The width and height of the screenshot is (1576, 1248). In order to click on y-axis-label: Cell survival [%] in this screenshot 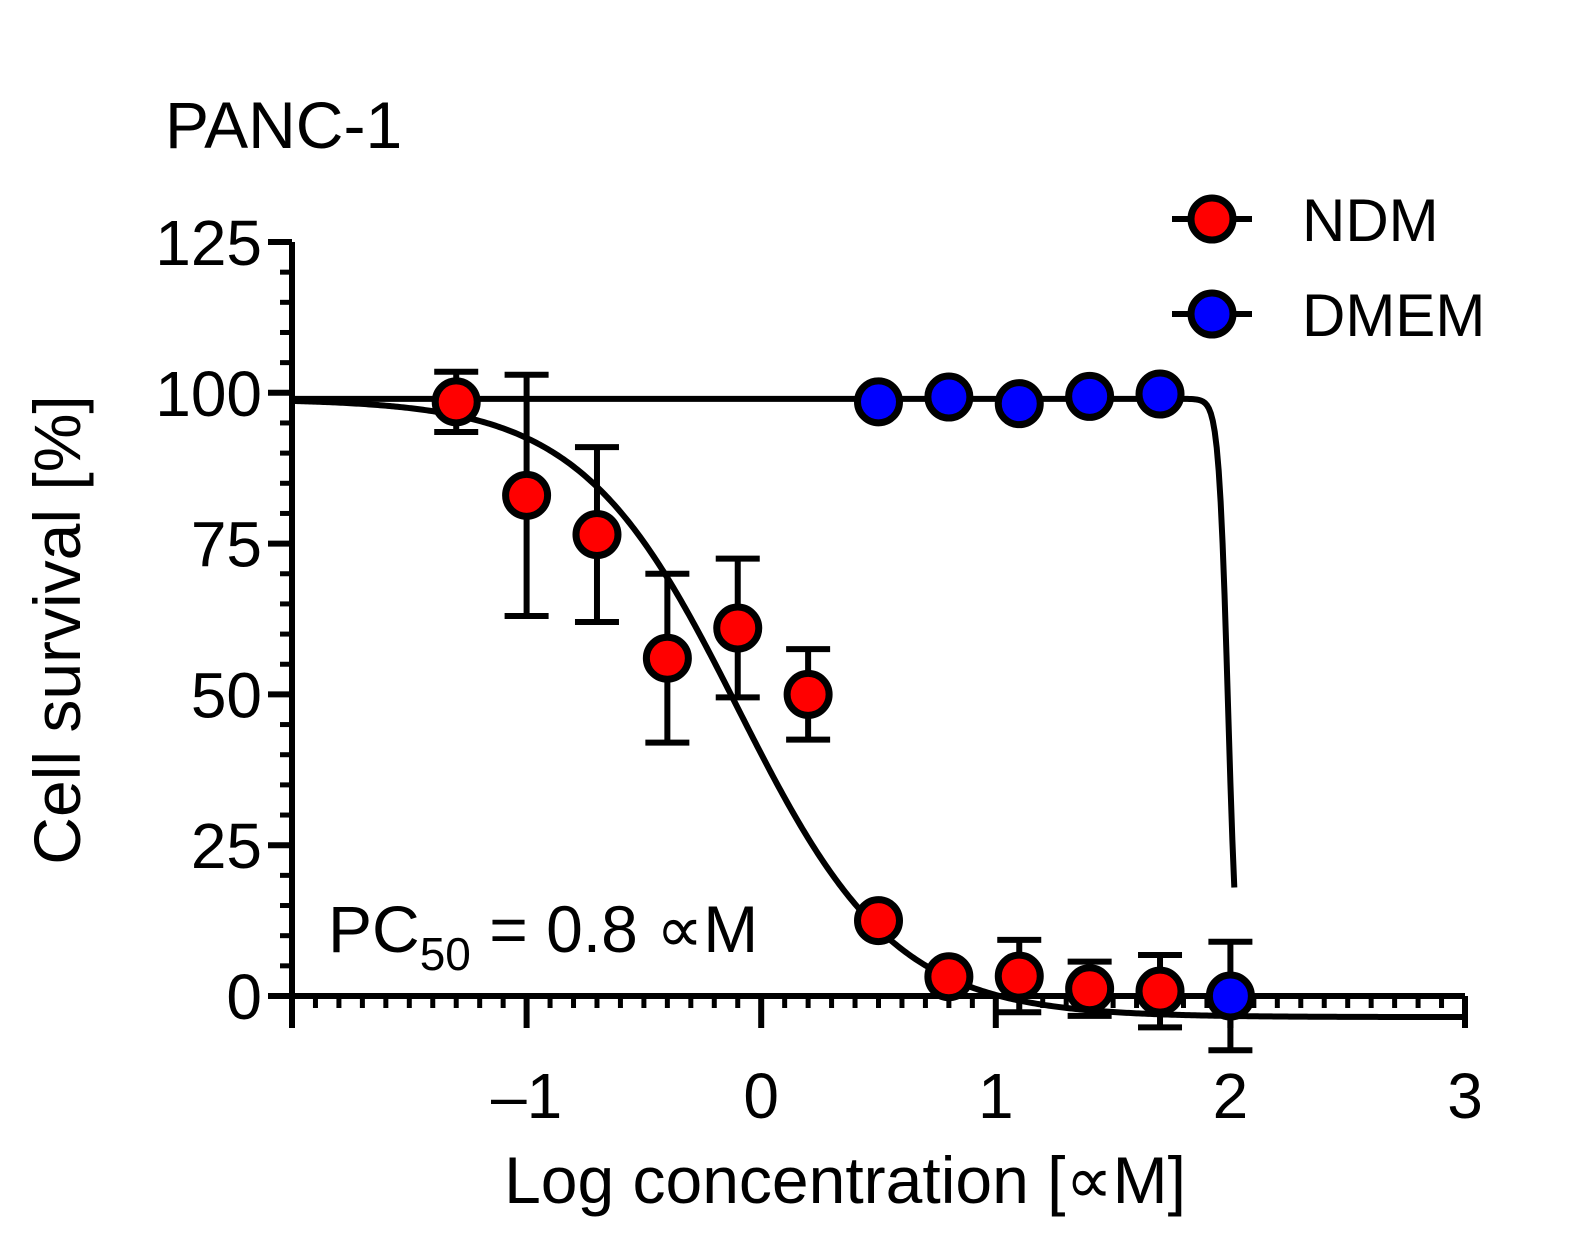, I will do `click(57, 629)`.